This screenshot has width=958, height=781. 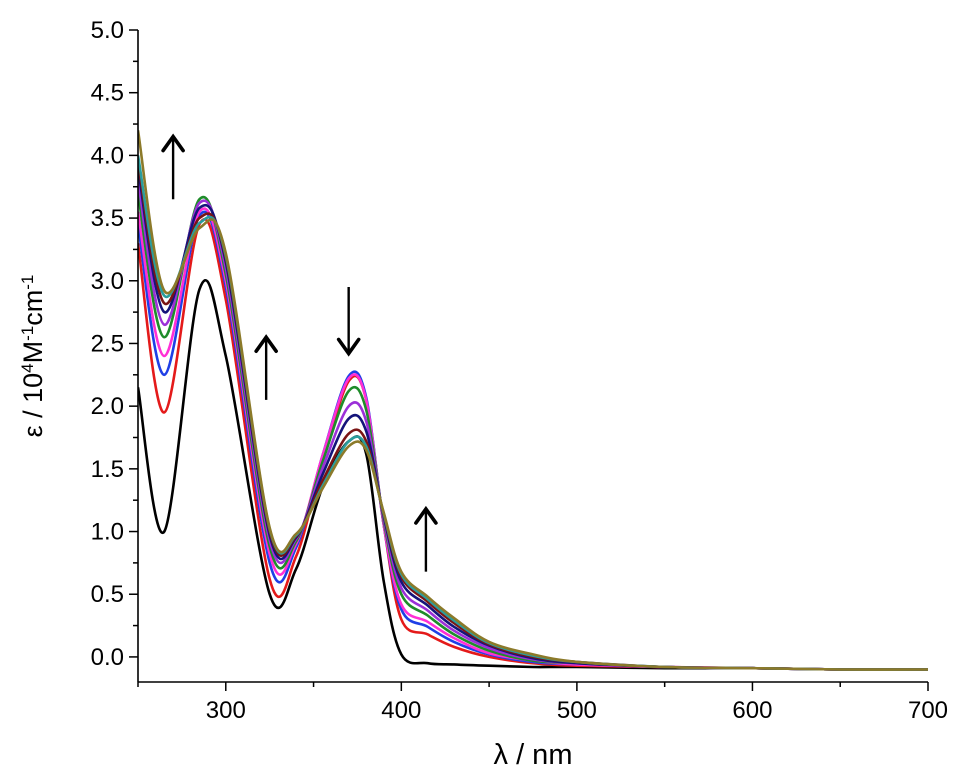 I want to click on y-label-prefix: ε / 10, so click(x=33, y=405).